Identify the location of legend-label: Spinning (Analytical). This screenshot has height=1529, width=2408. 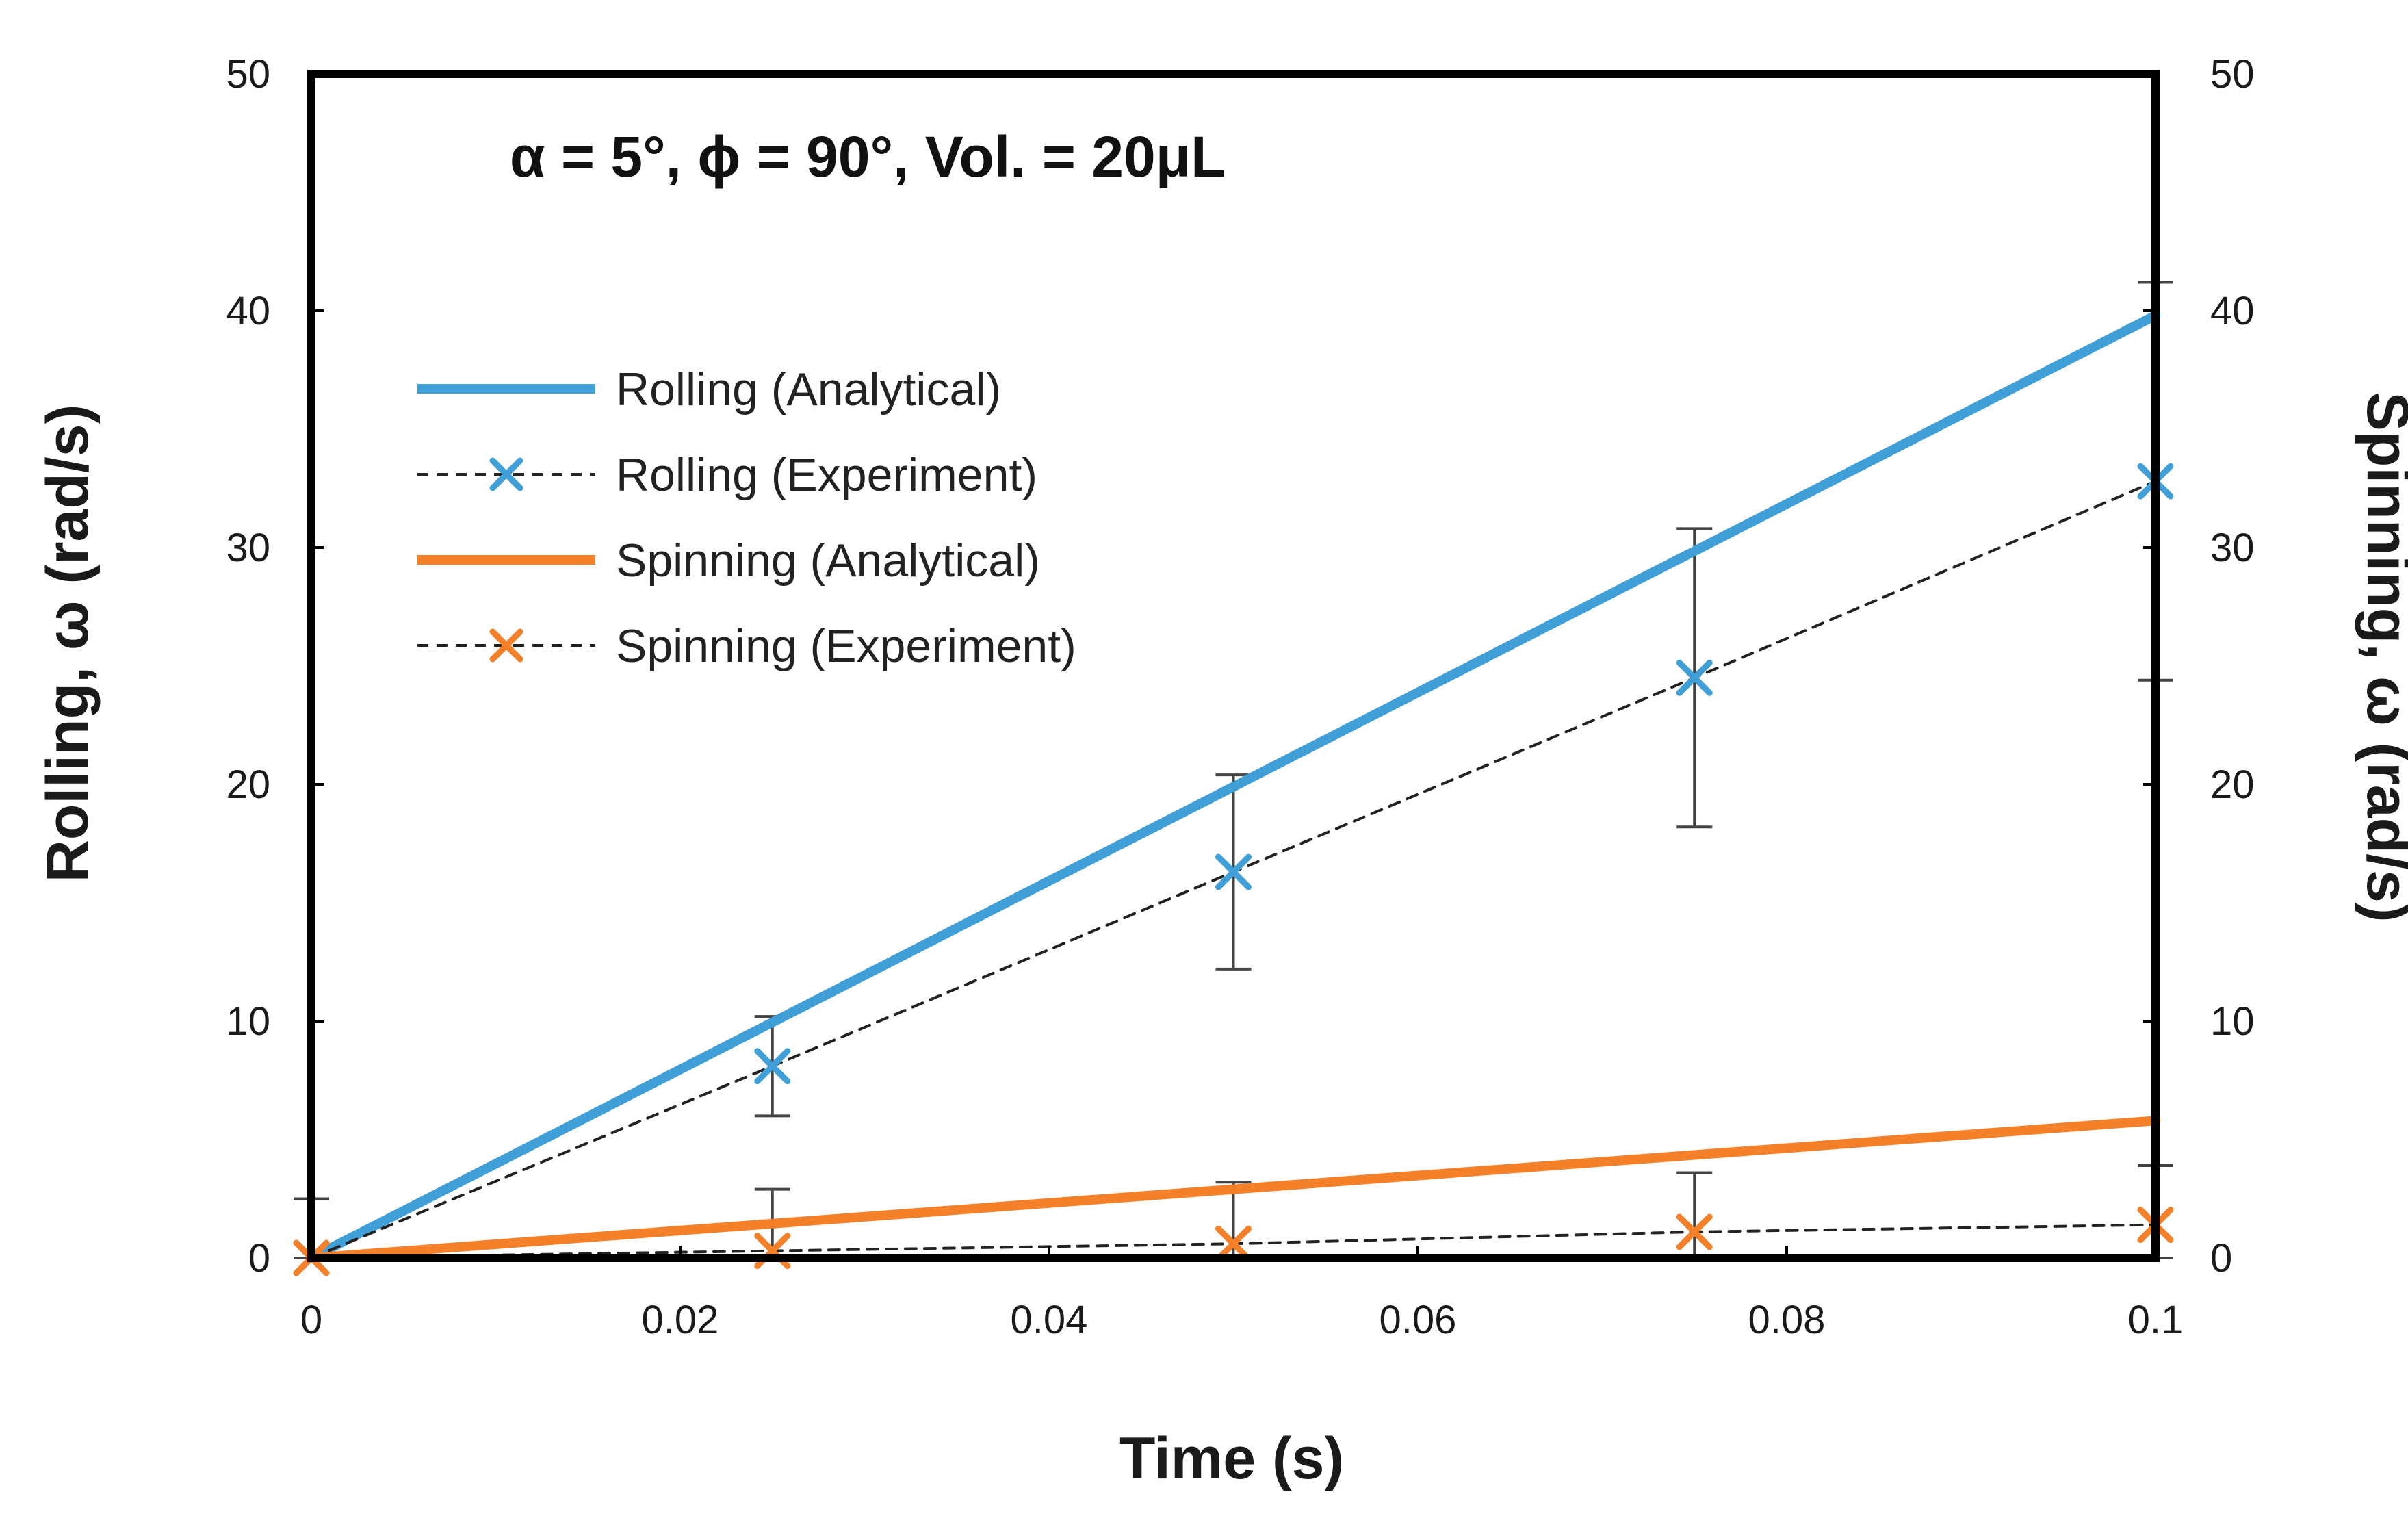
(828, 561).